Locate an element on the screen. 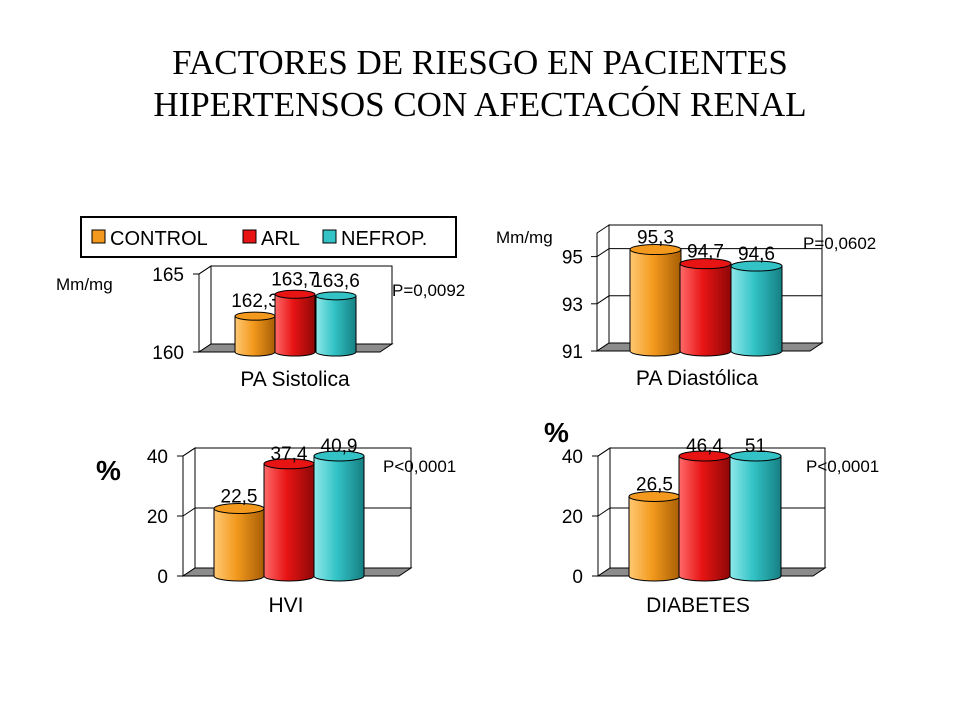 This screenshot has height=720, width=960. legend-item-nefrop: NEFROP. is located at coordinates (374, 239).